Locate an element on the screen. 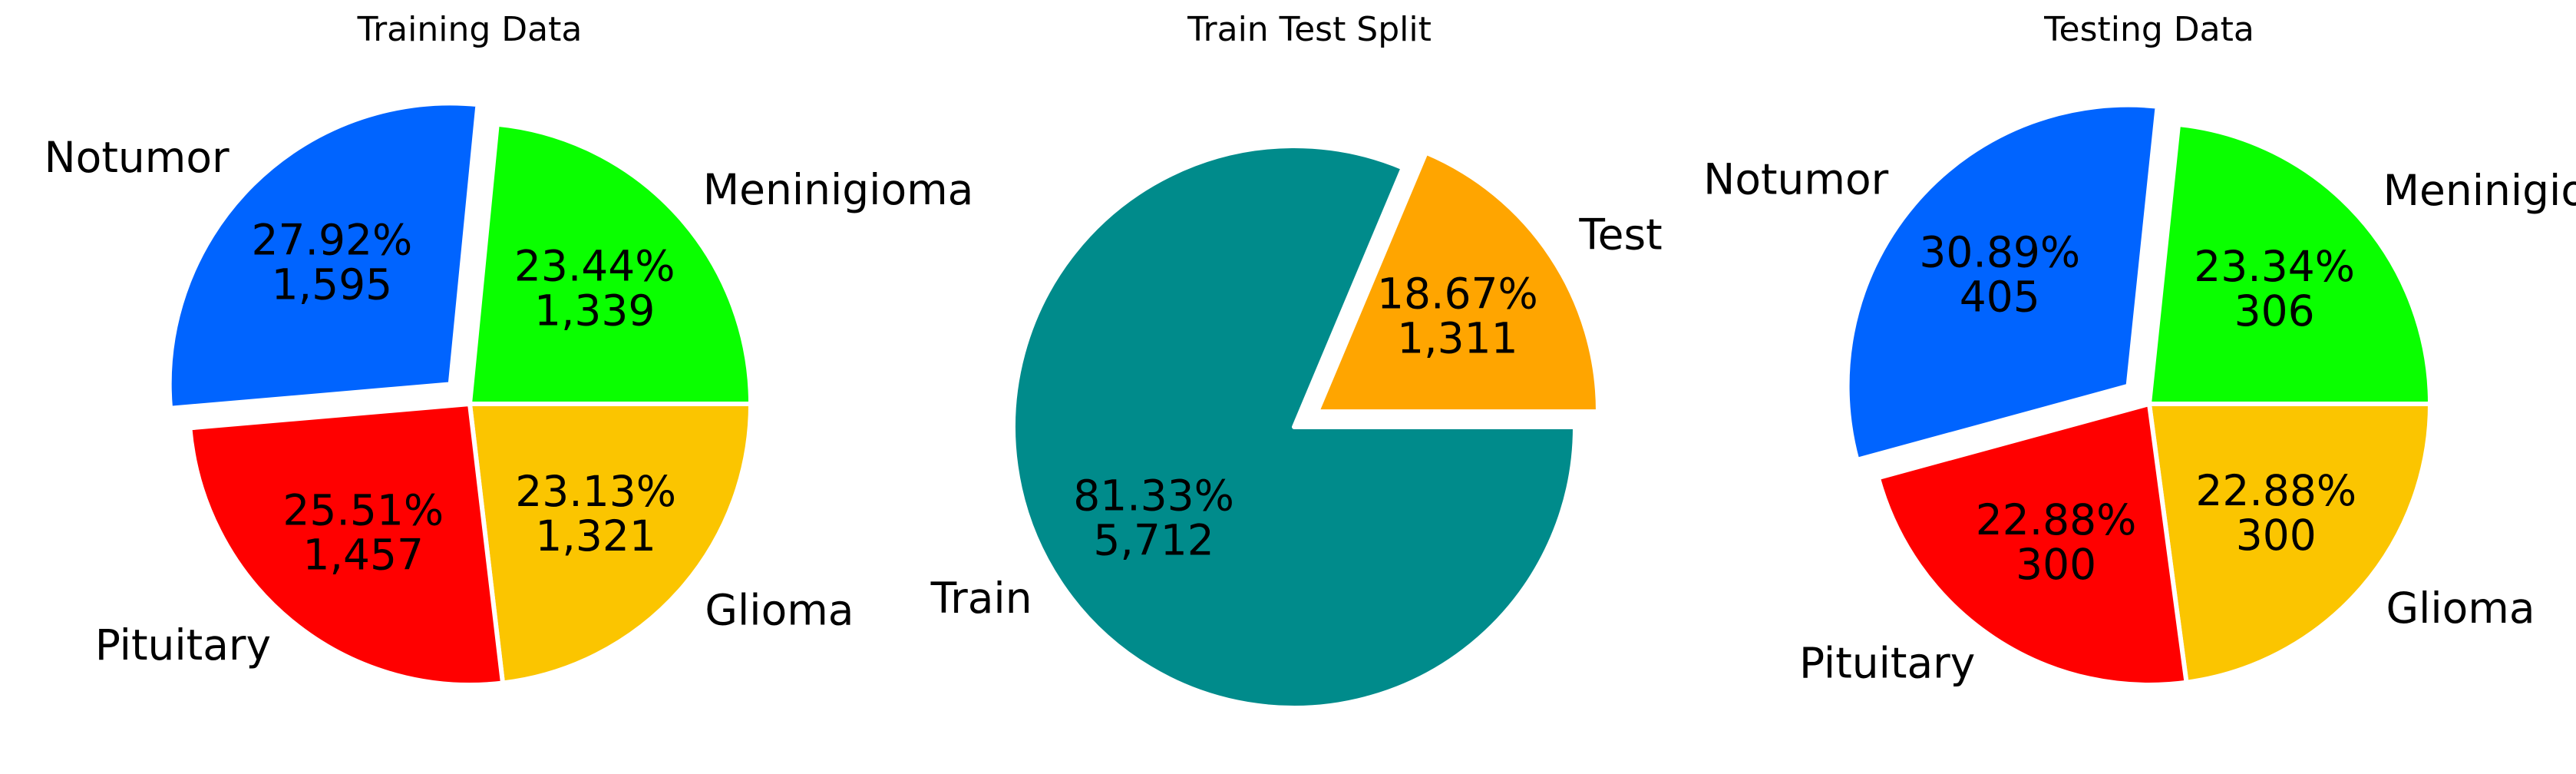 The width and height of the screenshot is (2576, 774). testing-data-category-label-glioma: Glioma is located at coordinates (2460, 608).